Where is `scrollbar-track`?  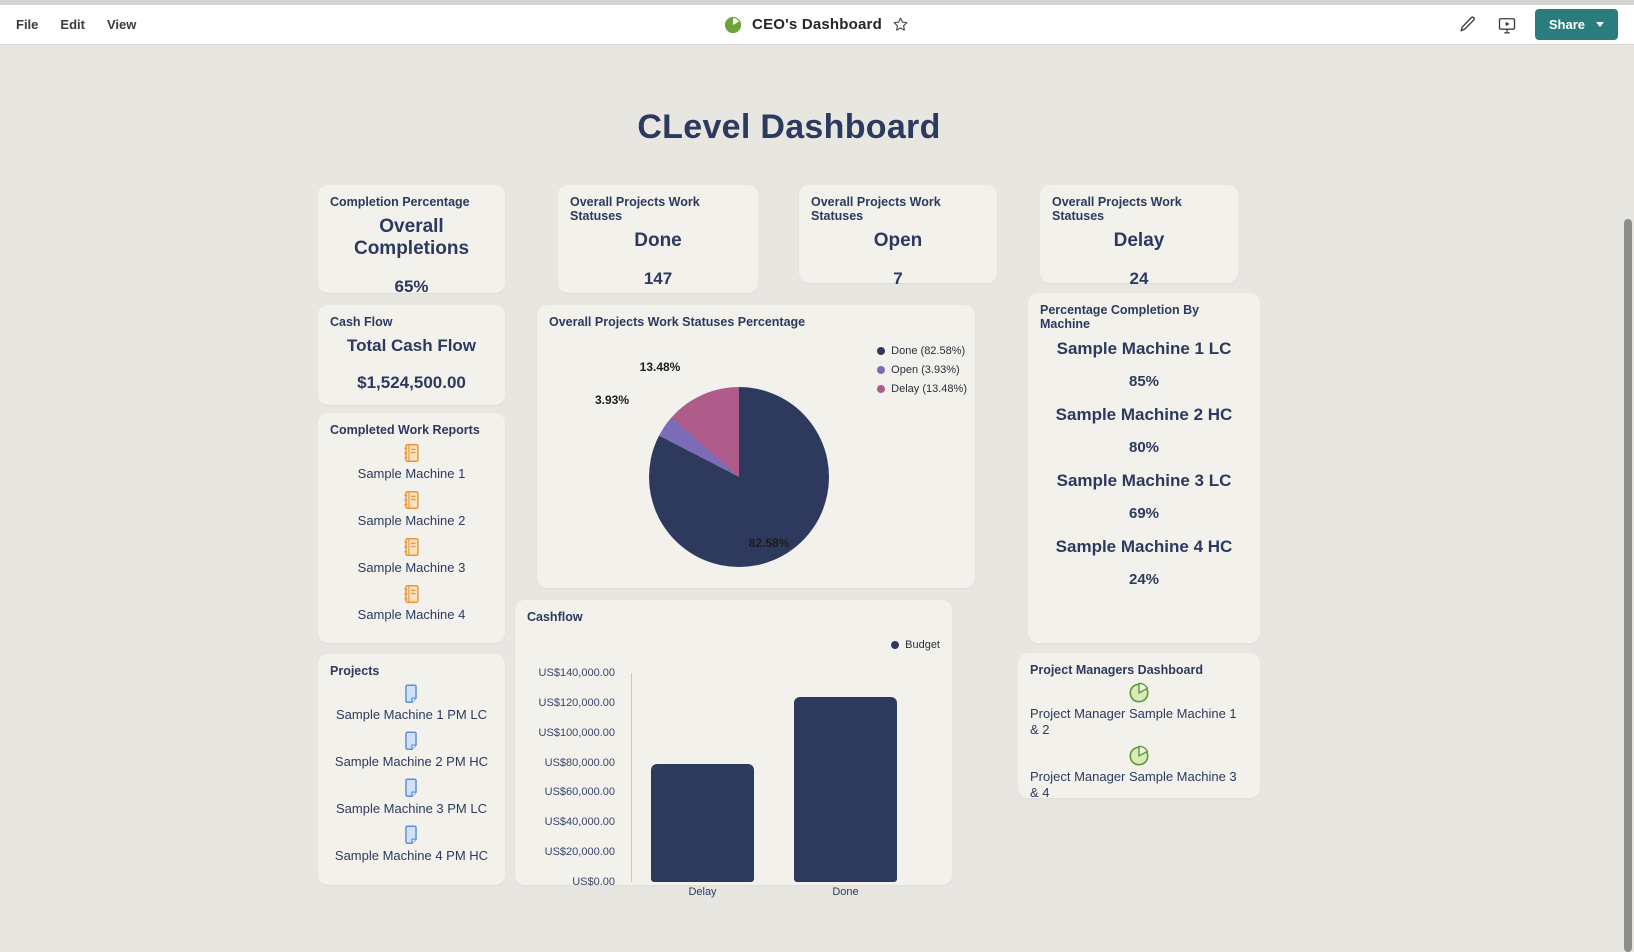
scrollbar-track is located at coordinates (1628, 498).